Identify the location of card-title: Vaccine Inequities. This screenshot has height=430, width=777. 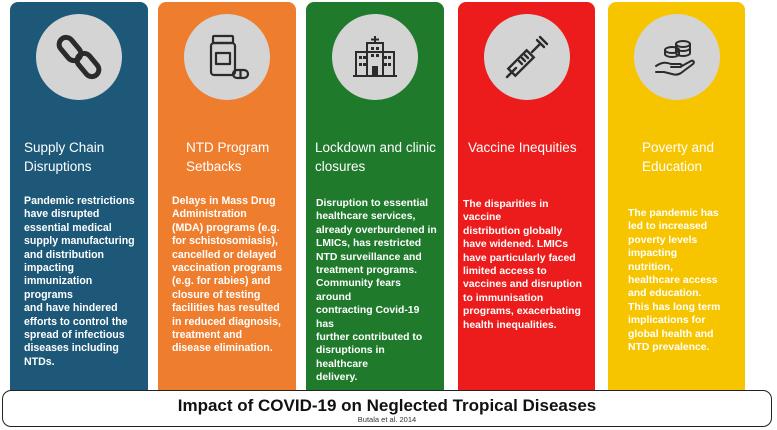
(522, 147).